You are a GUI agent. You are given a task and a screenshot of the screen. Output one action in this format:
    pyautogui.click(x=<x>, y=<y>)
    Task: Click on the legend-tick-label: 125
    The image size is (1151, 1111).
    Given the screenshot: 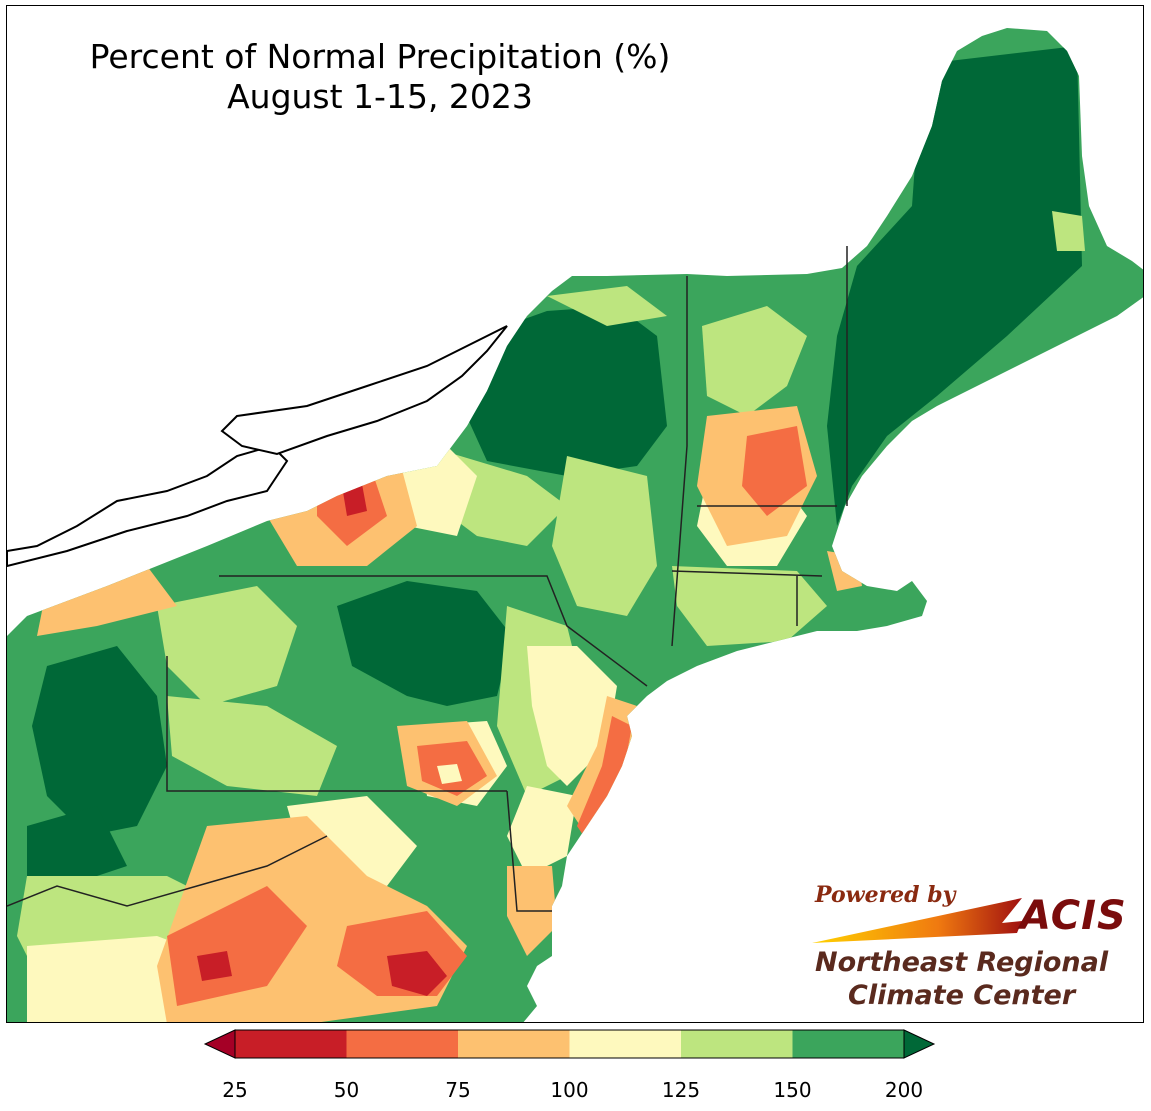 What is the action you would take?
    pyautogui.click(x=681, y=1090)
    